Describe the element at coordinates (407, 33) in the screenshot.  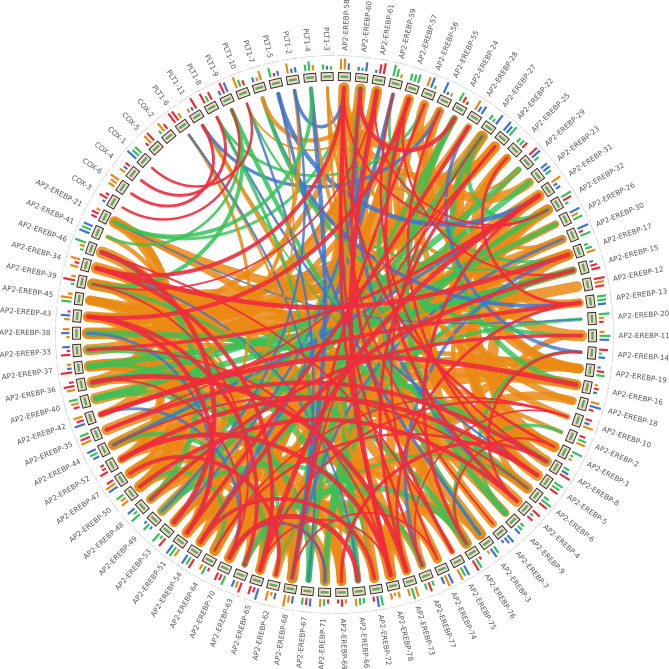
I see `segment-label: AP2-EREBP-59` at that location.